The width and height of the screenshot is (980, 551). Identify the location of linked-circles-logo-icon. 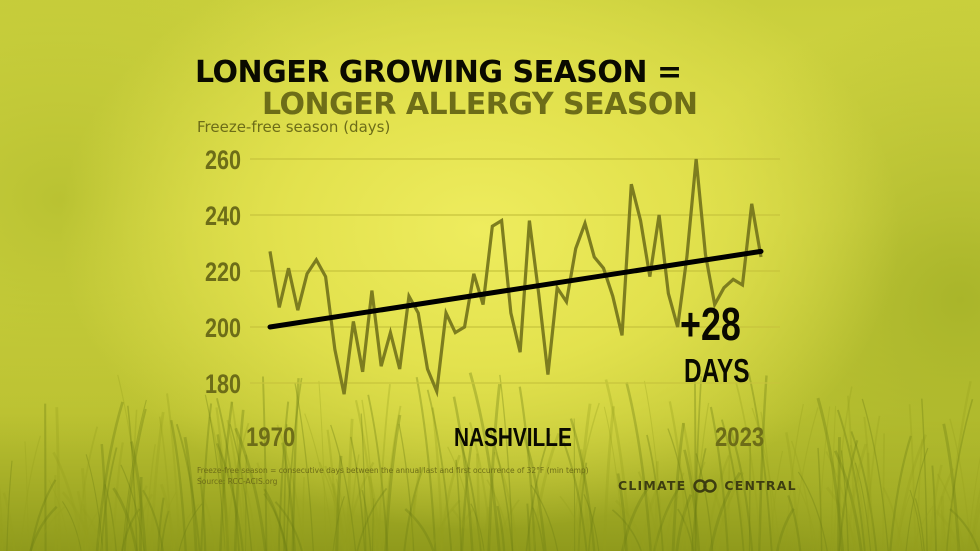
(705, 485).